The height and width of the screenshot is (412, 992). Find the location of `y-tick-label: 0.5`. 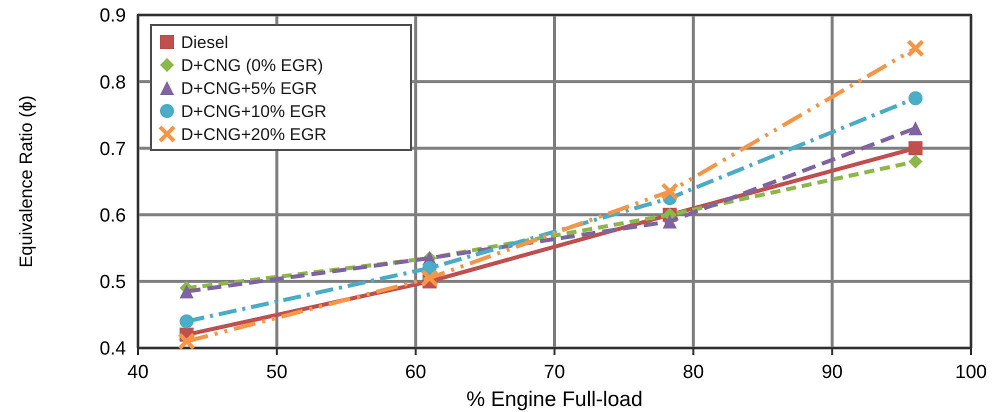

y-tick-label: 0.5 is located at coordinates (113, 283).